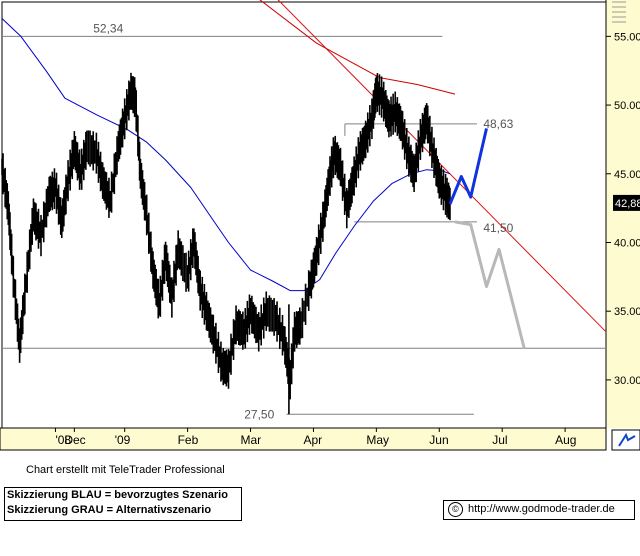  Describe the element at coordinates (499, 440) in the screenshot. I see `time-tick-label: Jul` at that location.